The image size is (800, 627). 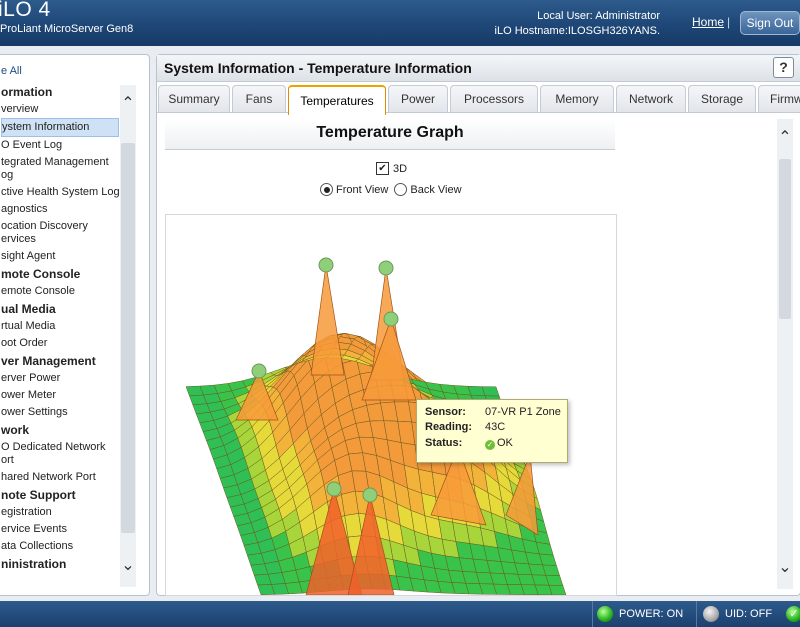 What do you see at coordinates (11, 71) in the screenshot?
I see `expand-all-link: e All` at bounding box center [11, 71].